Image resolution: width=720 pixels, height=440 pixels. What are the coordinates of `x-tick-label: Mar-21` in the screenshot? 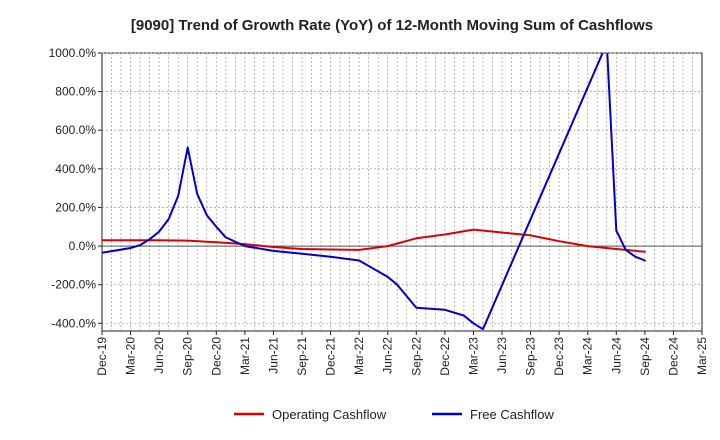 It's located at (245, 356).